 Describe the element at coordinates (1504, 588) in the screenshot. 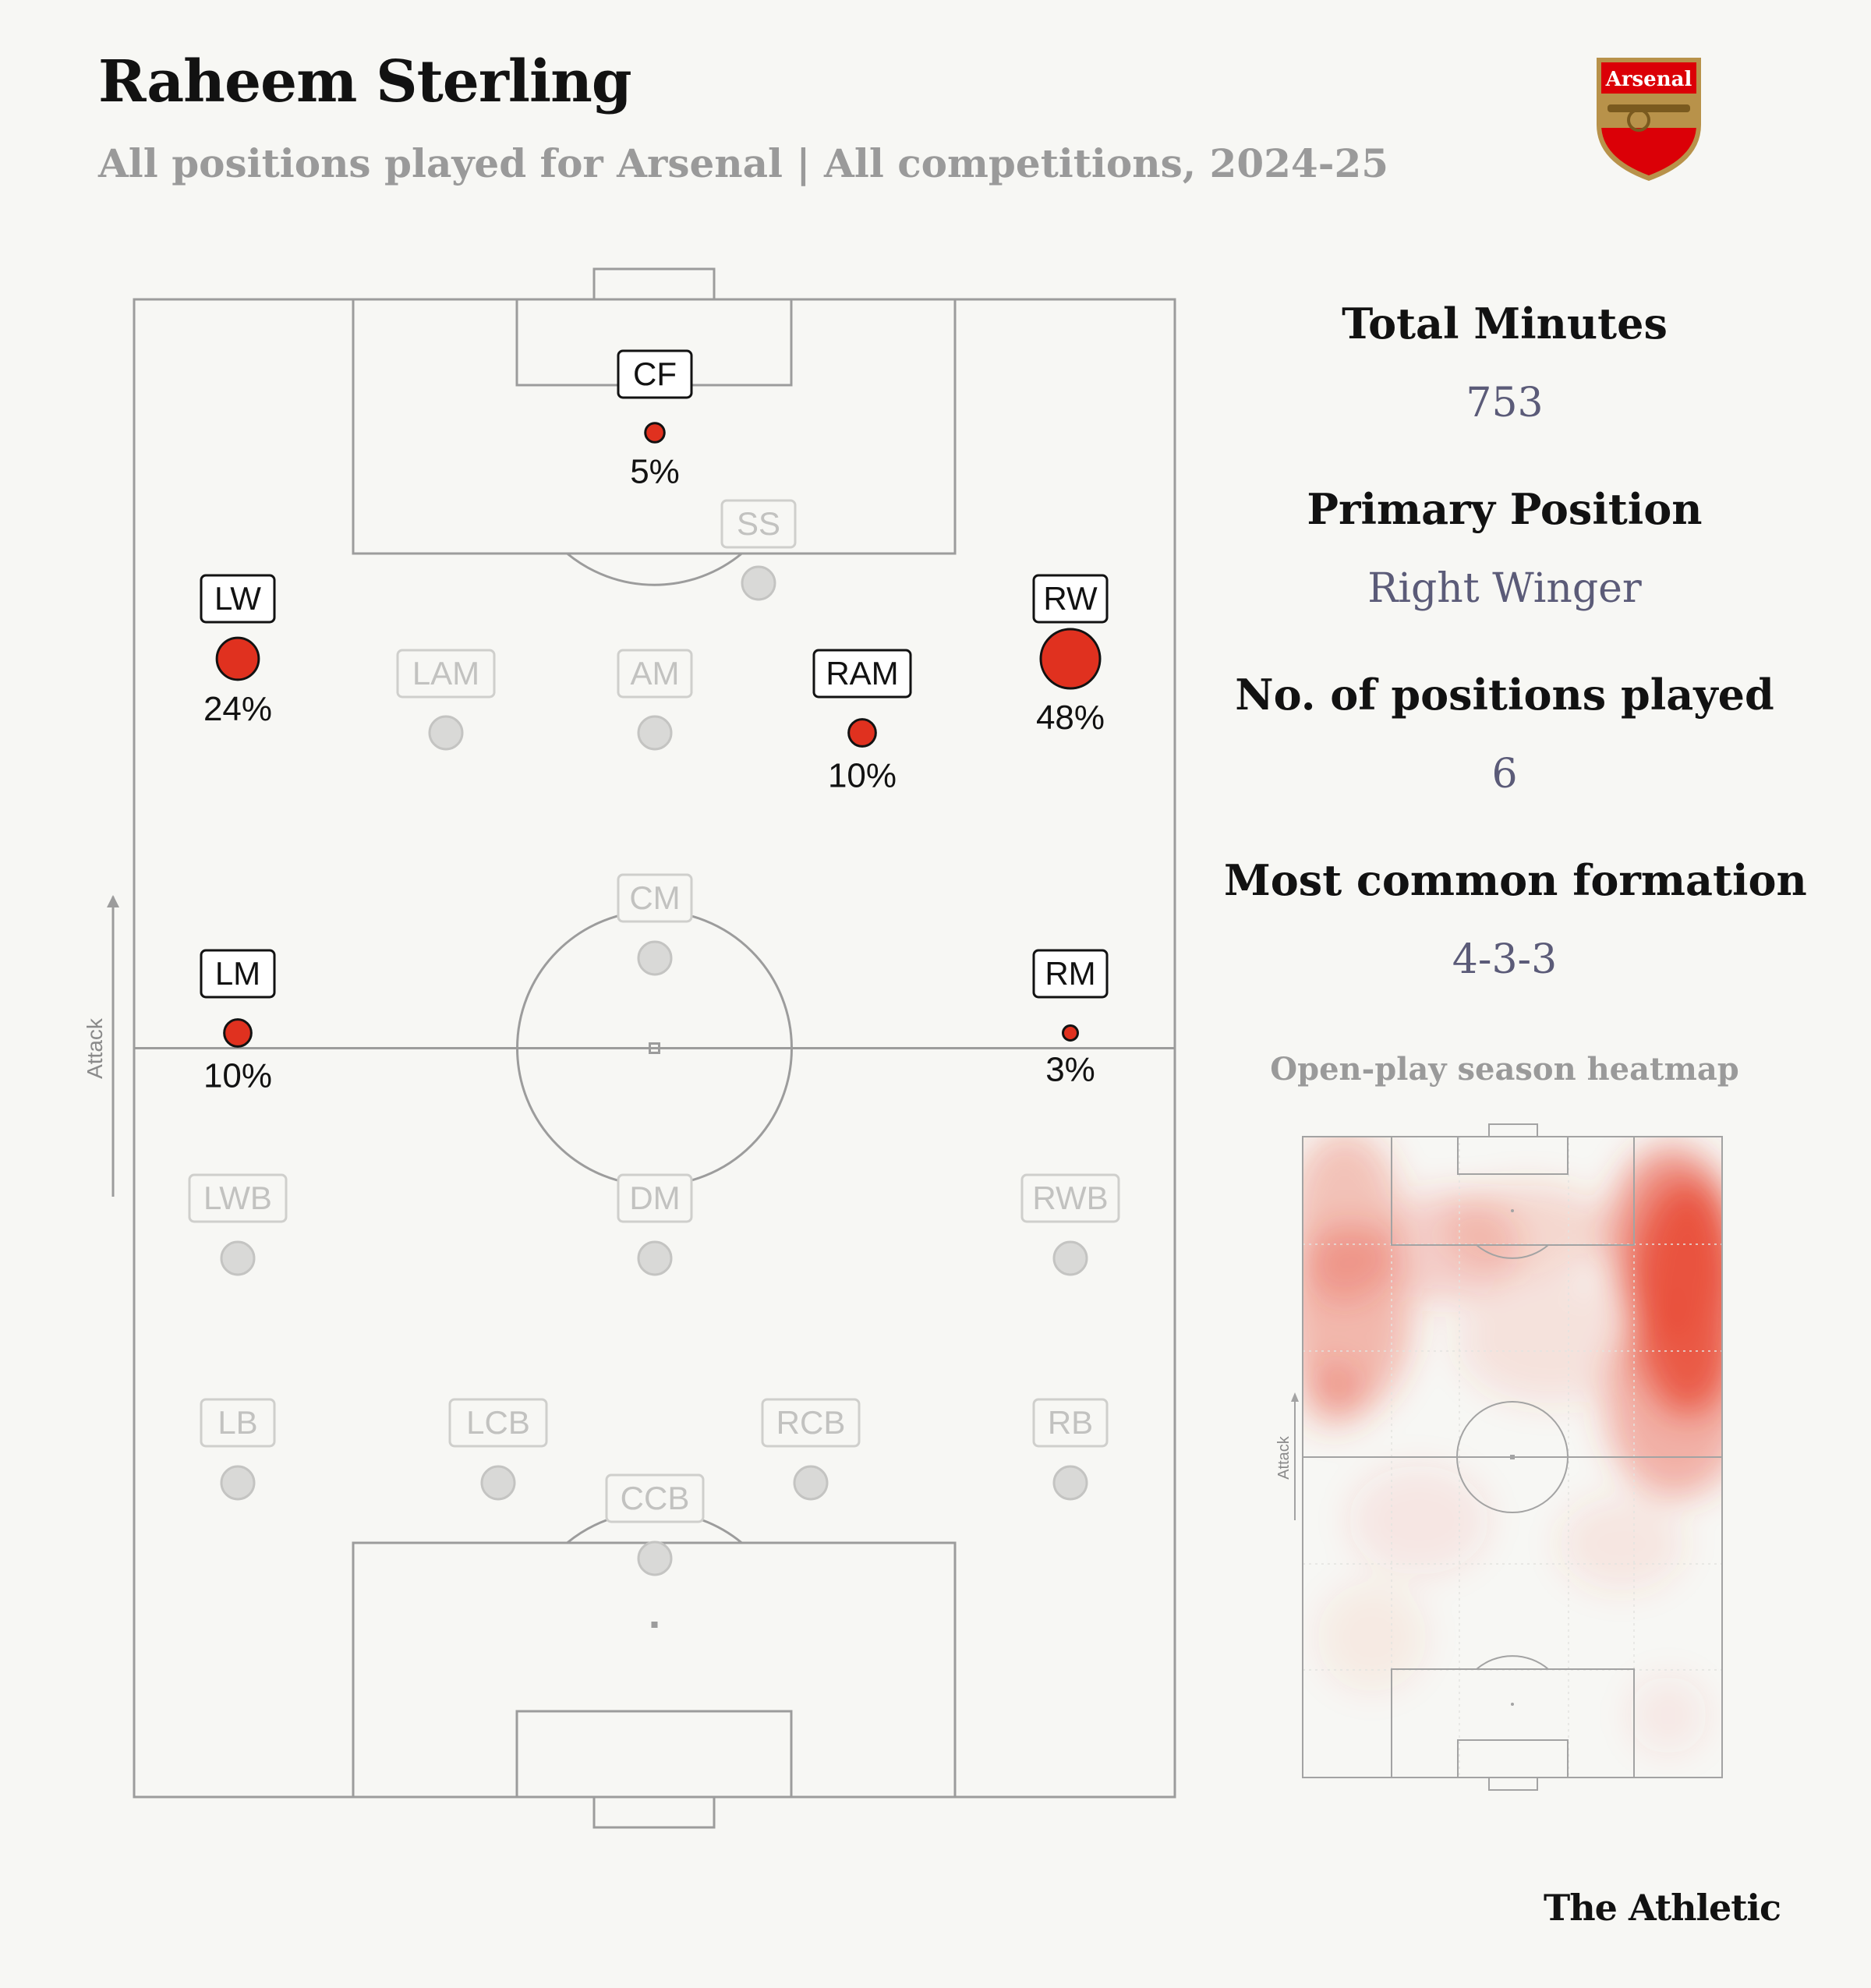

I see `stat-value: Right Winger` at that location.